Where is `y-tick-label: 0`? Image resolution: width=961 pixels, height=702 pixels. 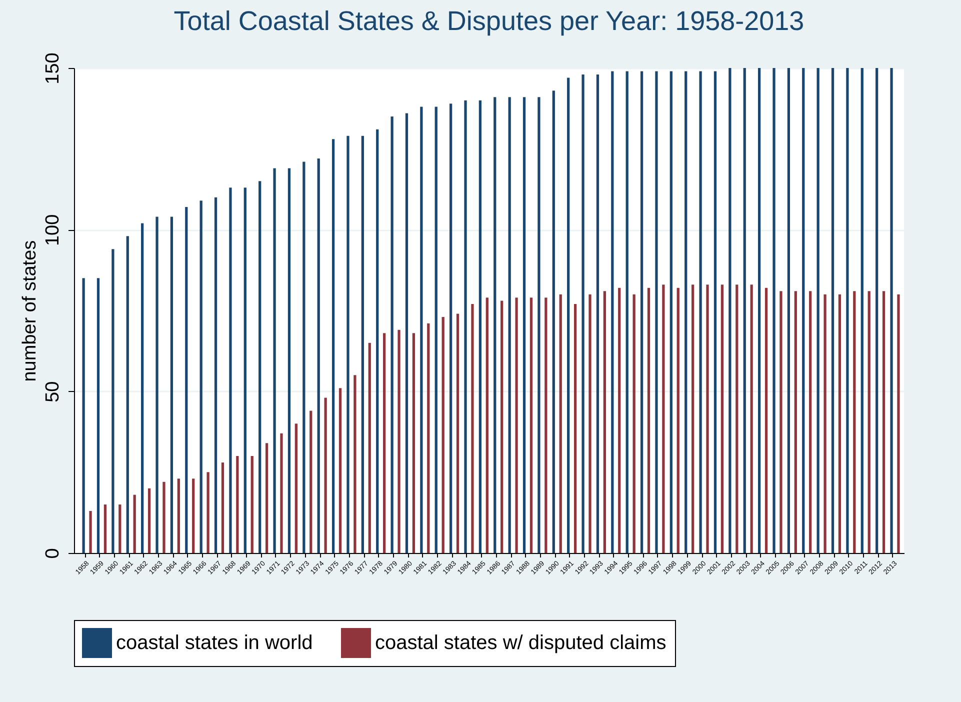
y-tick-label: 0 is located at coordinates (53, 553).